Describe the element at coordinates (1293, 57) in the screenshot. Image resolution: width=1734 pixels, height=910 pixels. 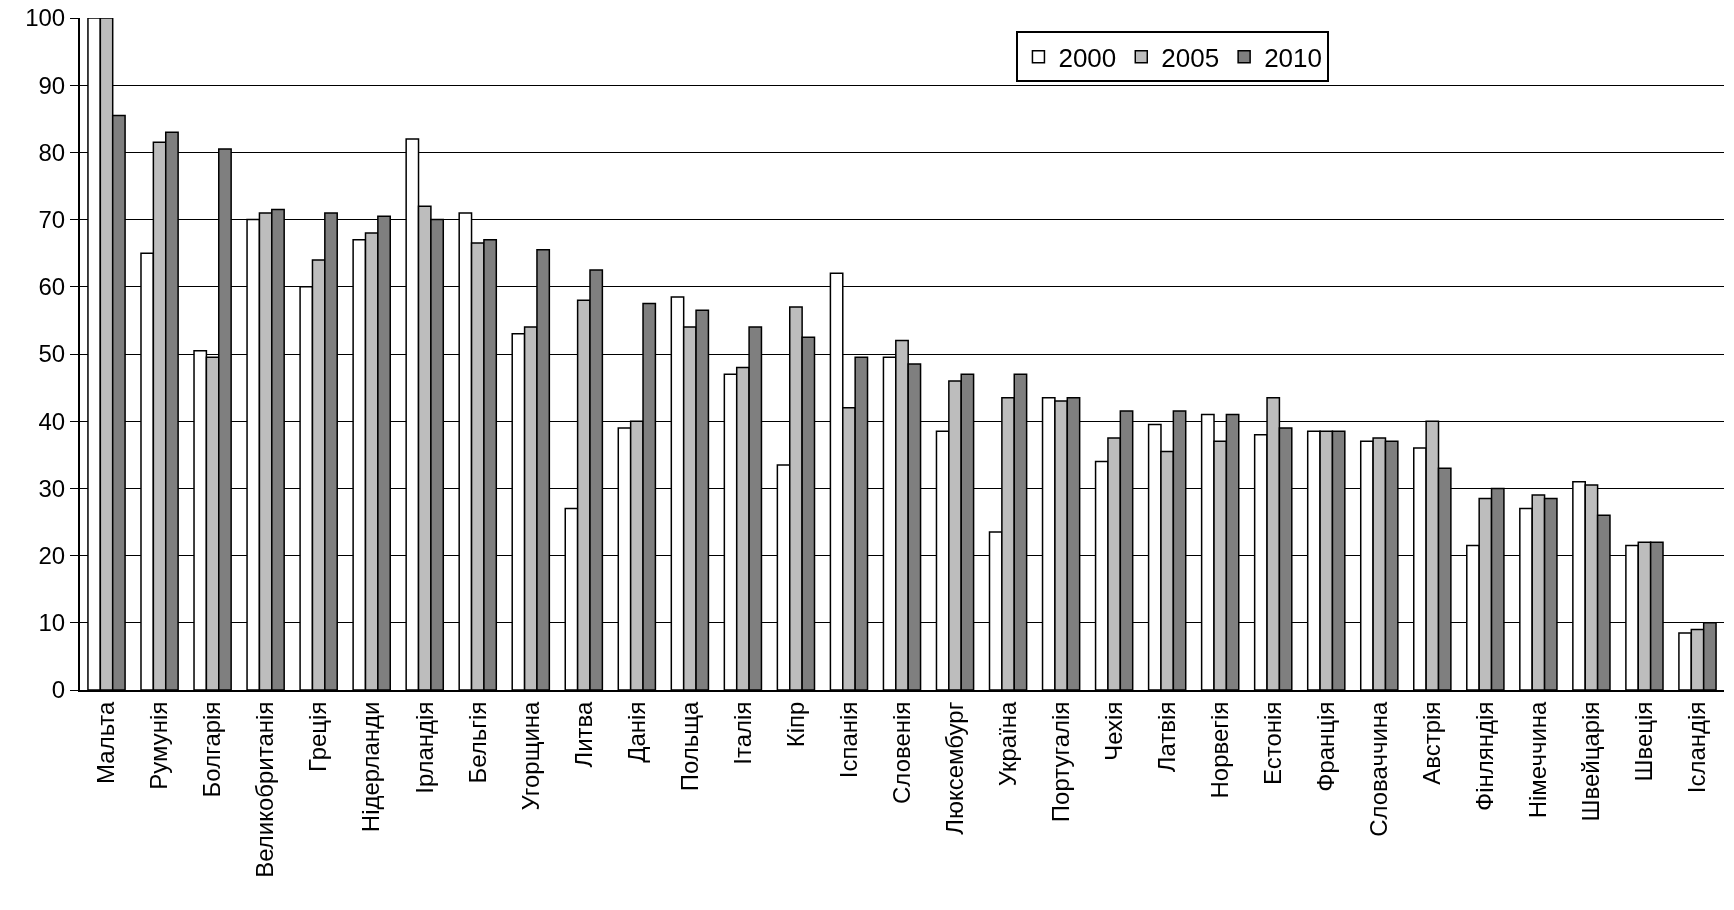
I see `legend-label: 2010` at that location.